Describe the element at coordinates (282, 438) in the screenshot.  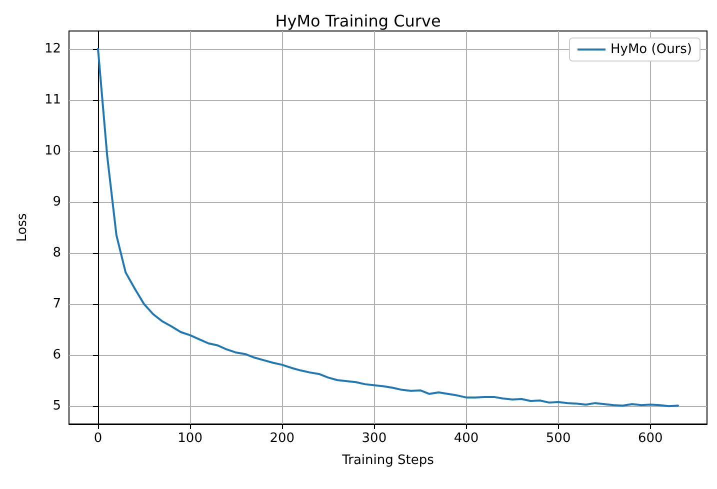
I see `x-tick-label: 200` at that location.